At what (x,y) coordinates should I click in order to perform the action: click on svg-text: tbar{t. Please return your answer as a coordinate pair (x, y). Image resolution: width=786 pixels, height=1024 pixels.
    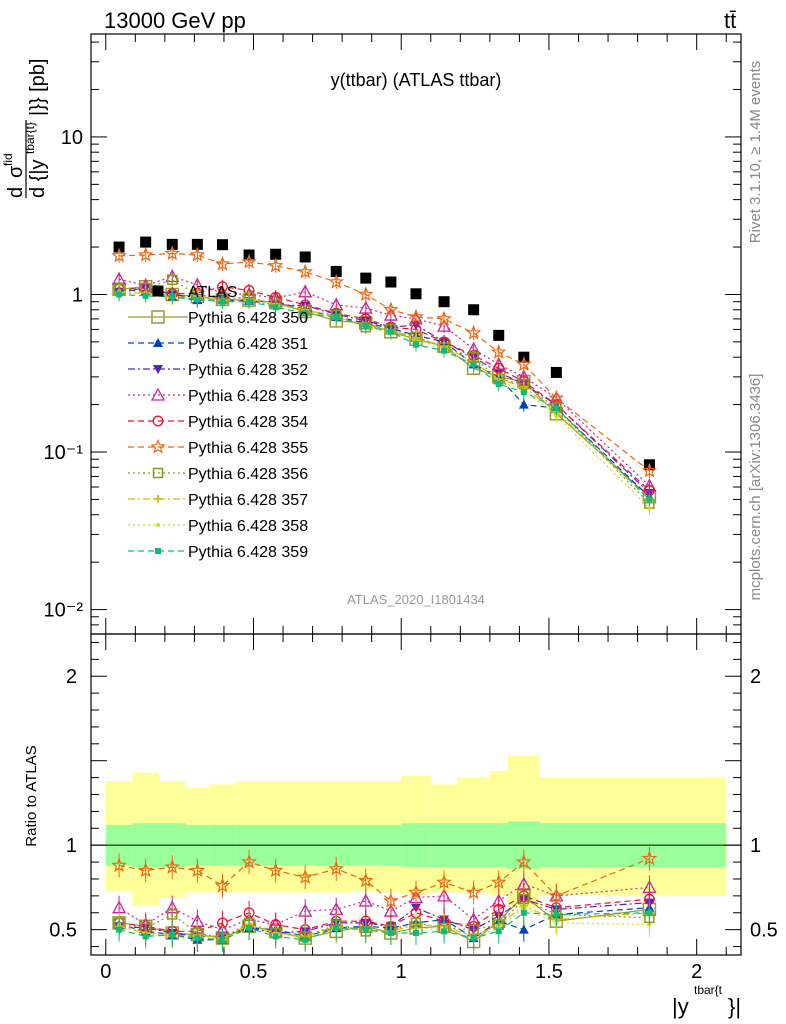
    Looking at the image, I should click on (708, 990).